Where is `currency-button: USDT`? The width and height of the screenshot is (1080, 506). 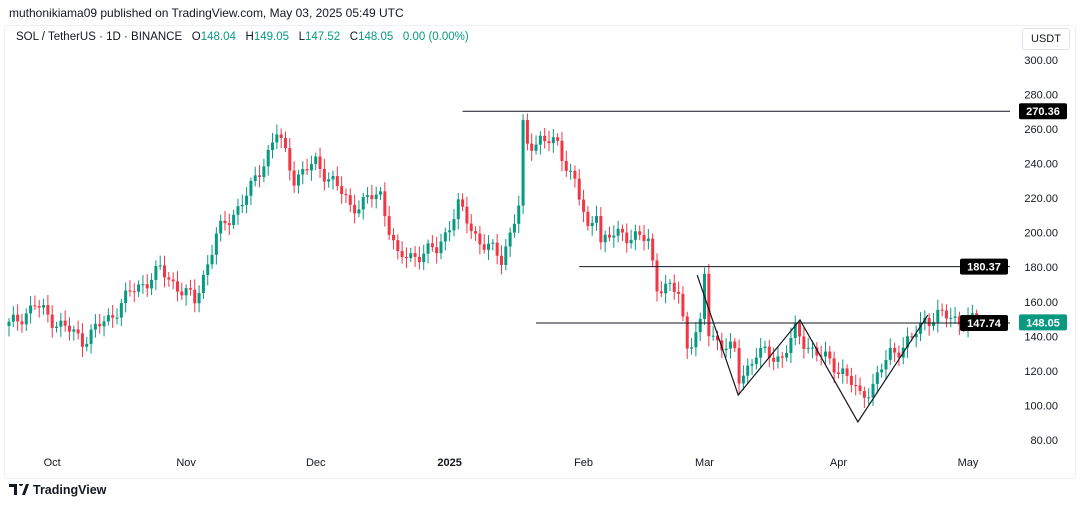 currency-button: USDT is located at coordinates (1046, 39).